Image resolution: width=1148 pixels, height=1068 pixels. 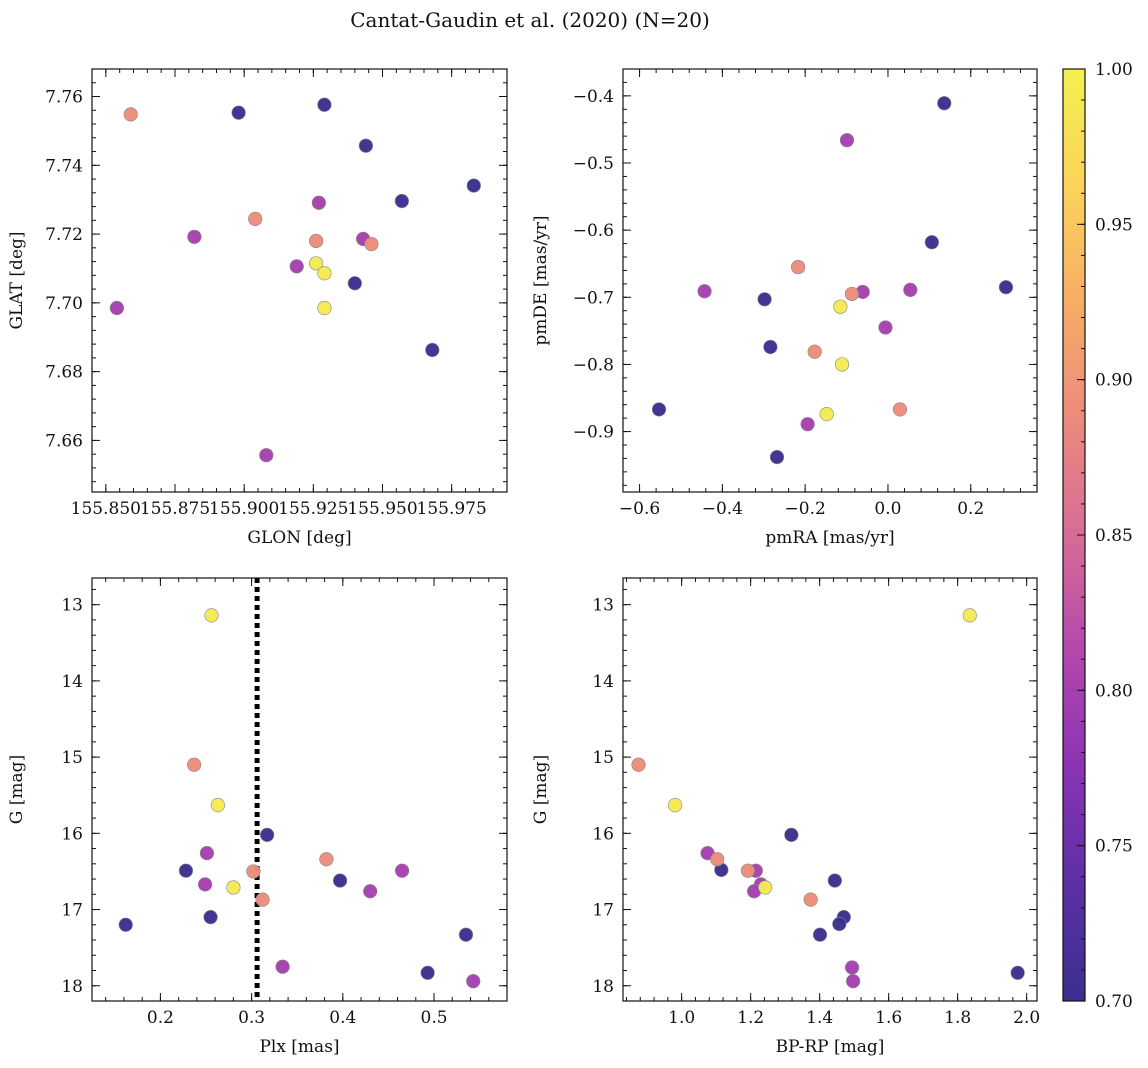 What do you see at coordinates (72, 911) in the screenshot?
I see `y-tick-label: 17` at bounding box center [72, 911].